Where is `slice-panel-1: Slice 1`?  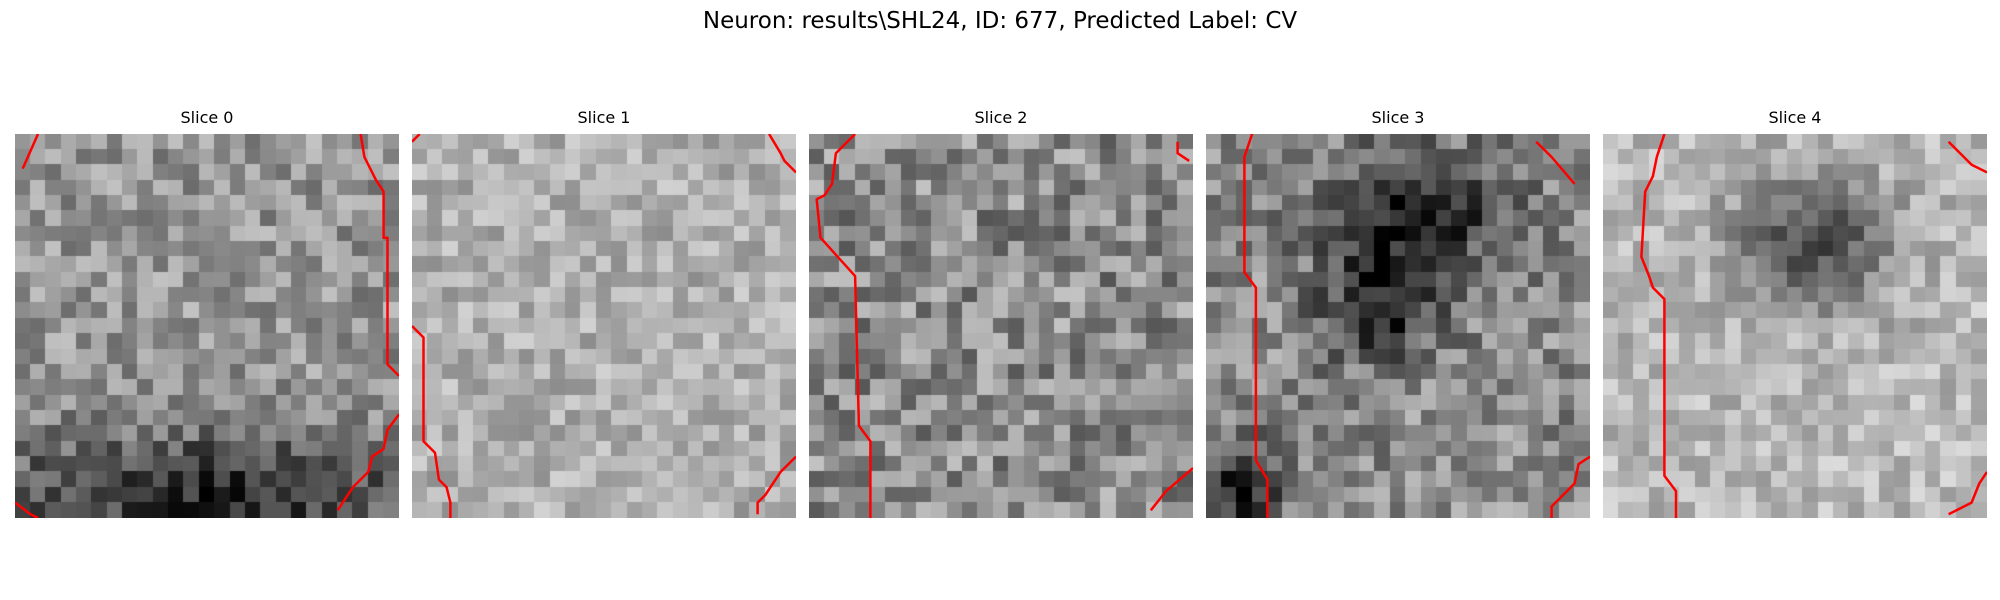 slice-panel-1: Slice 1 is located at coordinates (604, 313).